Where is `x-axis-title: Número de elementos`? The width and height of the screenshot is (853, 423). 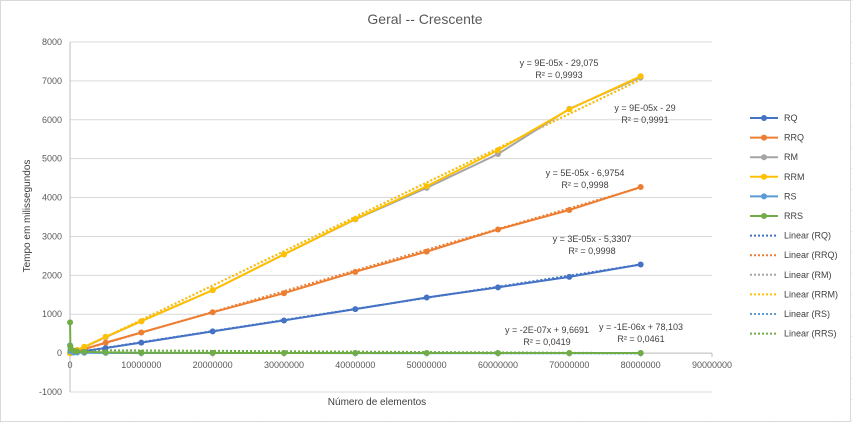
x-axis-title: Número de elementos is located at coordinates (377, 402).